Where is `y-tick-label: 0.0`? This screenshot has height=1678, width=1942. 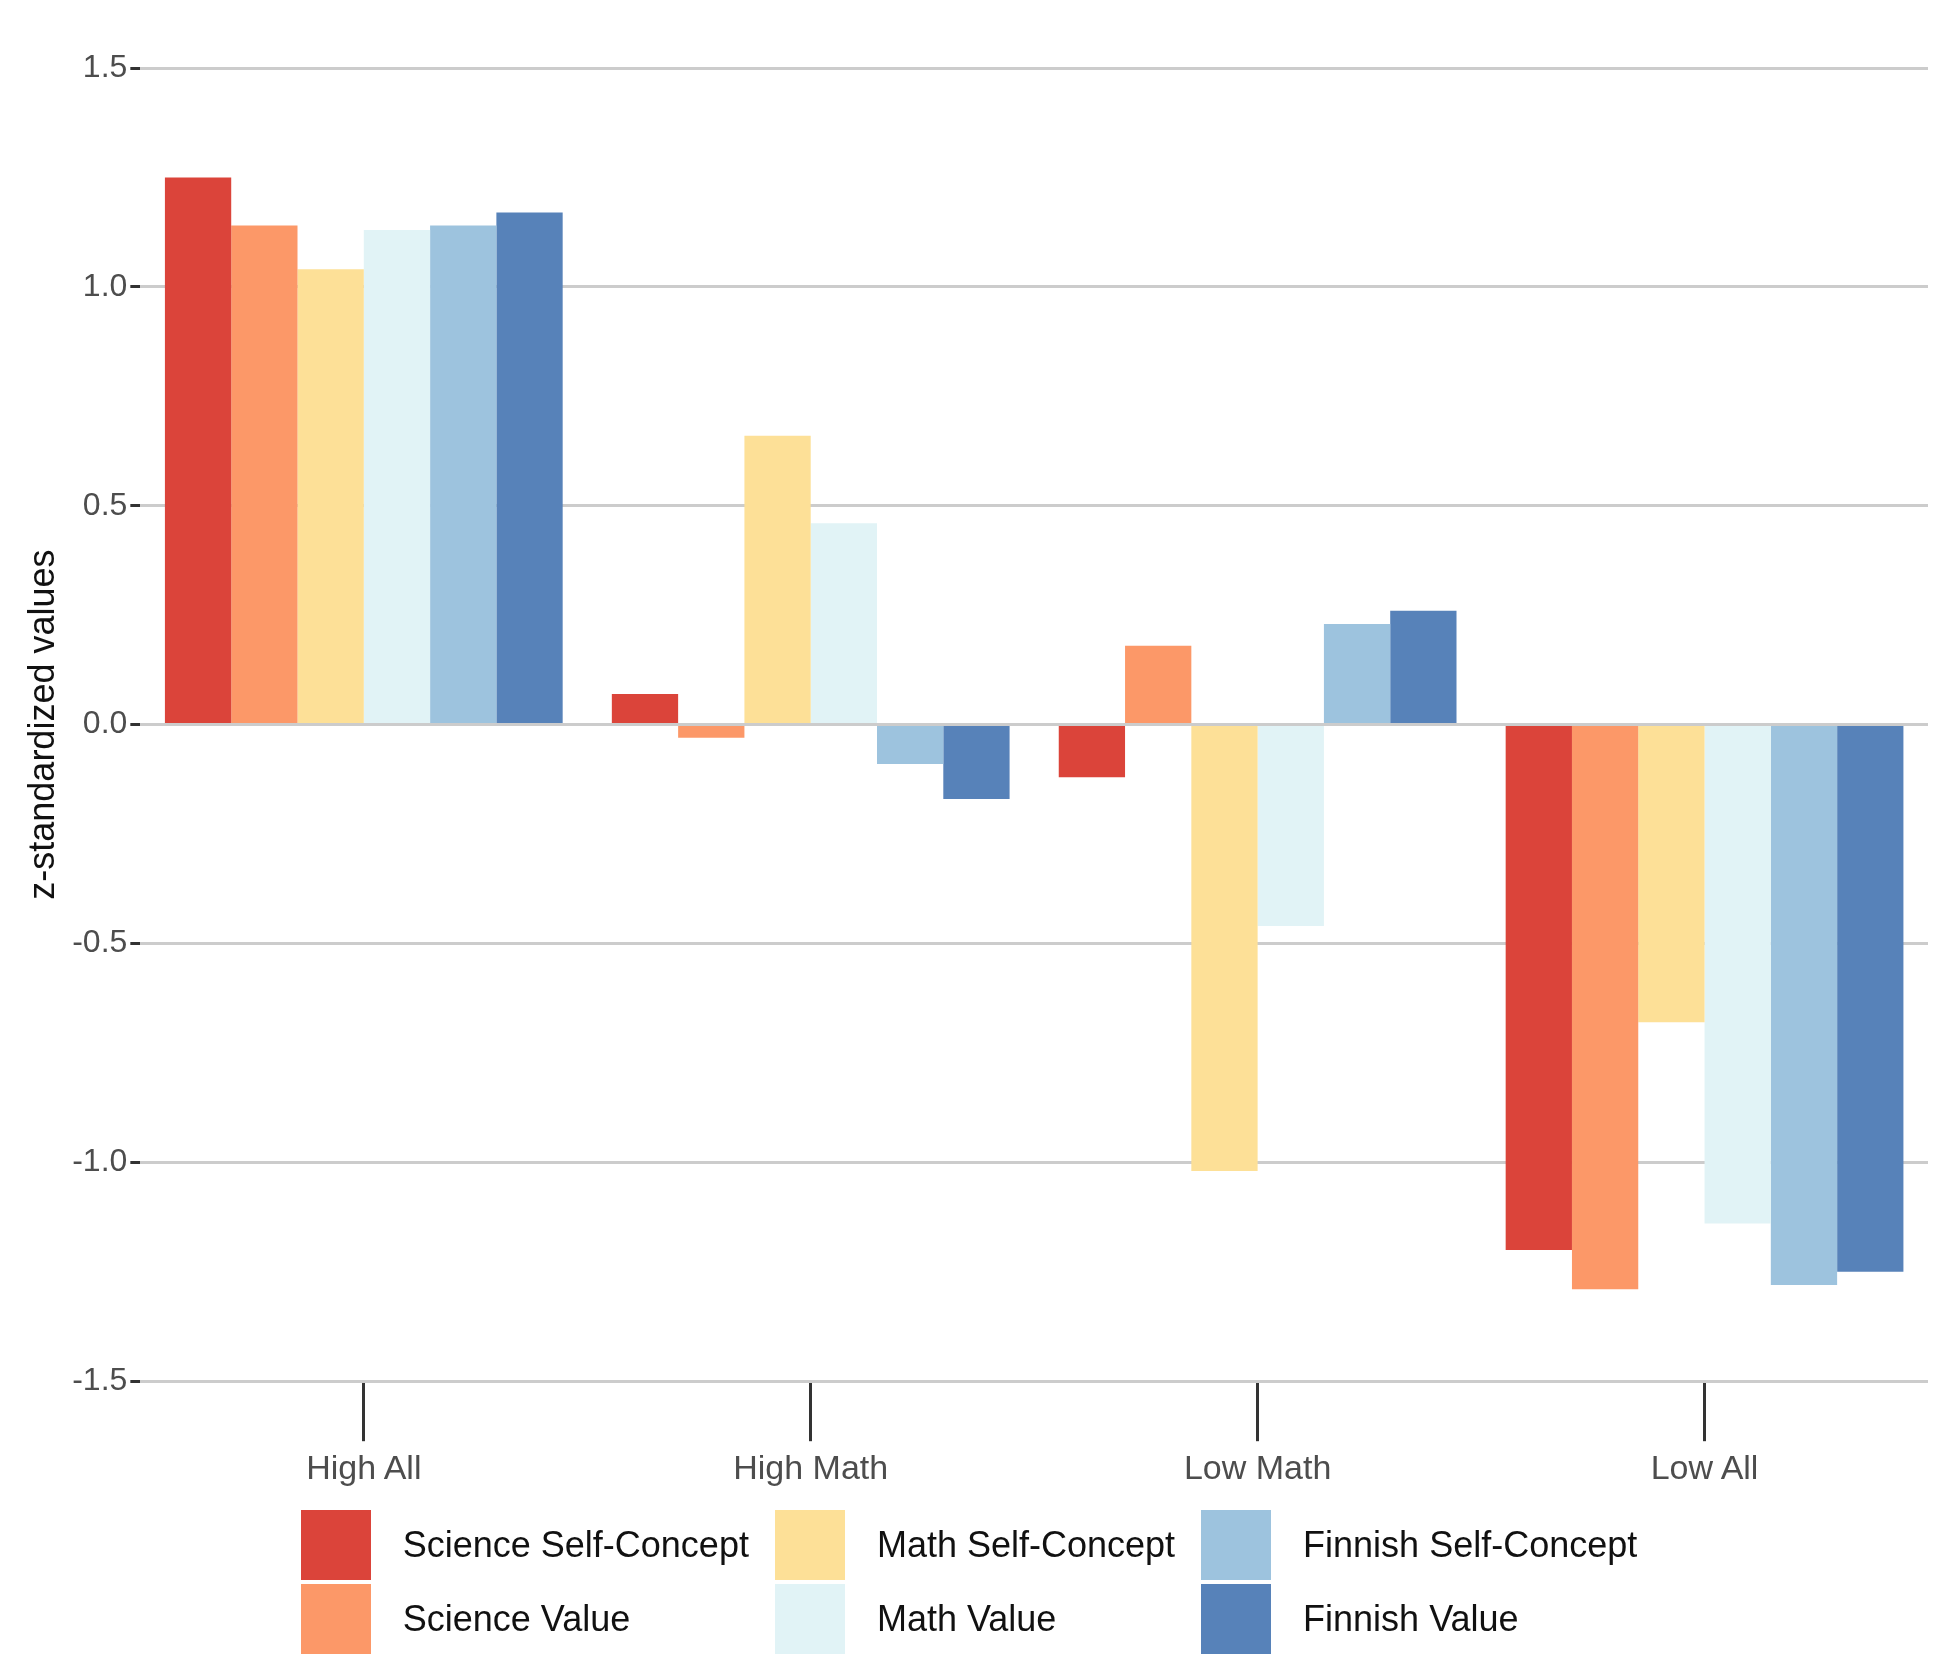 y-tick-label: 0.0 is located at coordinates (105, 722).